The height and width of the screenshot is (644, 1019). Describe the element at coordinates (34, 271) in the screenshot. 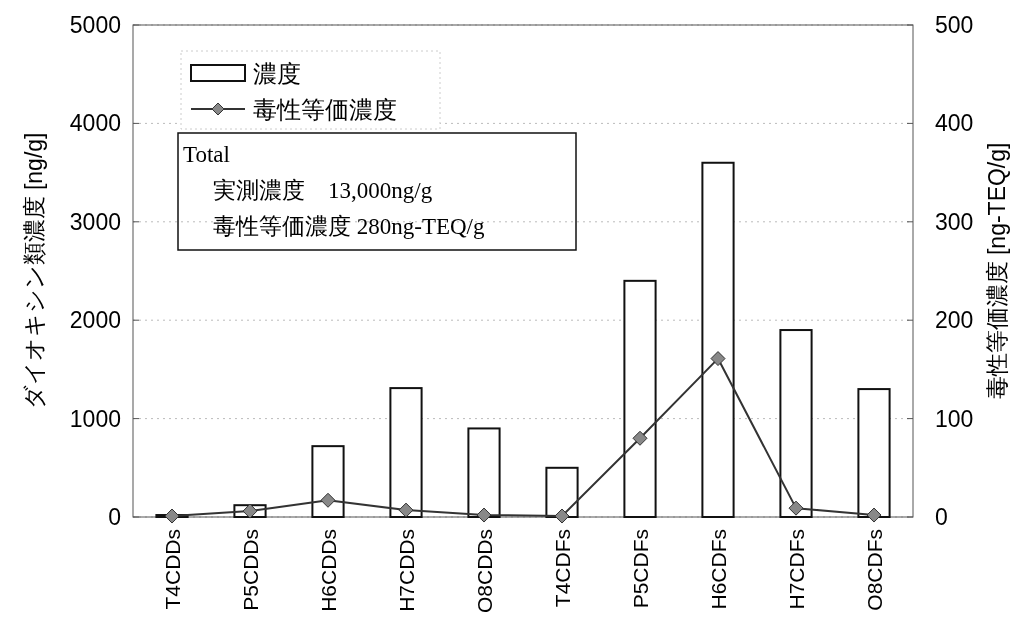

I see `y-axis-title: ダイオキシン類濃度 [ng/g]` at that location.